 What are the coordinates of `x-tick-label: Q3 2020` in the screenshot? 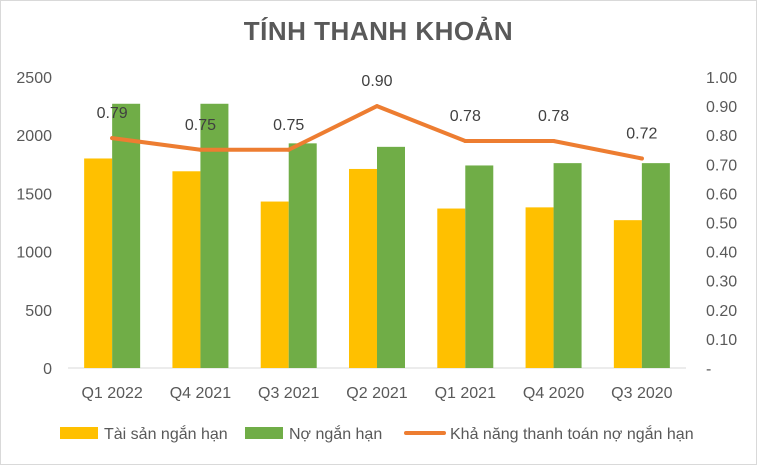 It's located at (641, 393).